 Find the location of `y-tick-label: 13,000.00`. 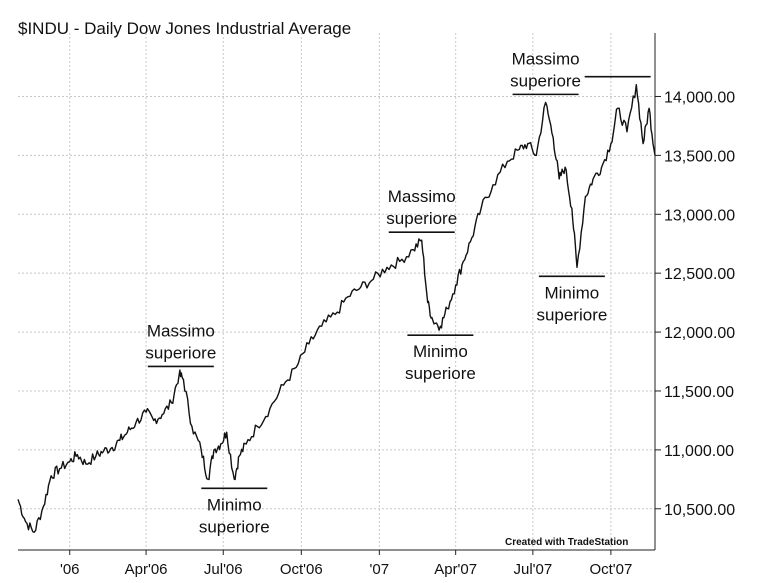

y-tick-label: 13,000.00 is located at coordinates (699, 215).